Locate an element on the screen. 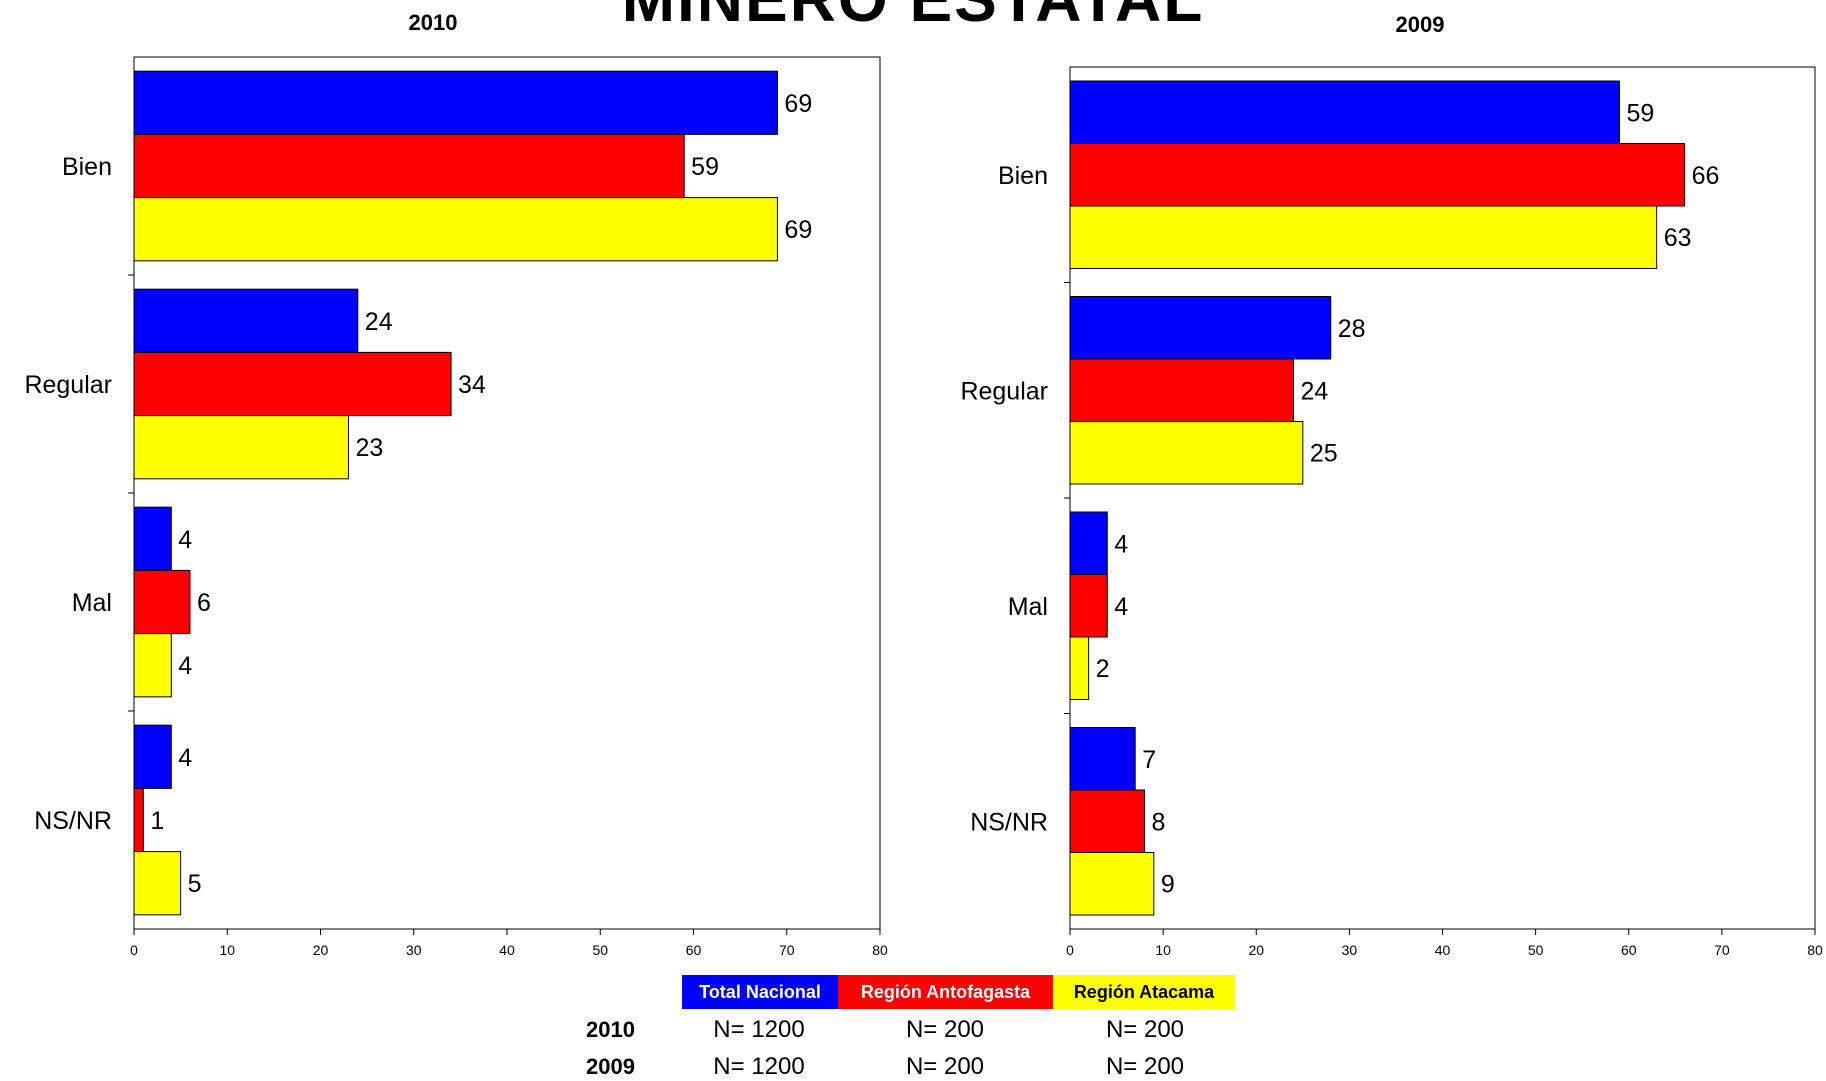 This screenshot has width=1826, height=1081. chart-2010-bar-bien-region-antofagasta is located at coordinates (409, 166).